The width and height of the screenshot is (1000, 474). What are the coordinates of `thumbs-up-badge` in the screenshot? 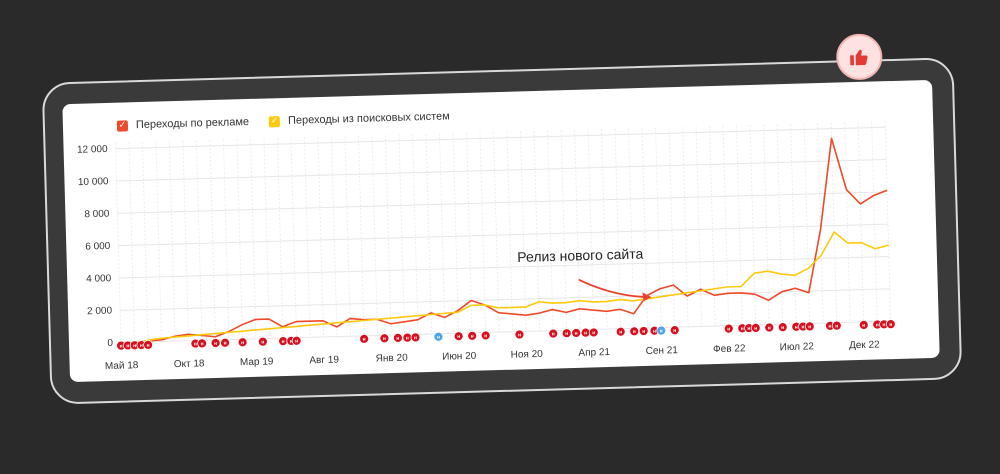 It's located at (859, 57).